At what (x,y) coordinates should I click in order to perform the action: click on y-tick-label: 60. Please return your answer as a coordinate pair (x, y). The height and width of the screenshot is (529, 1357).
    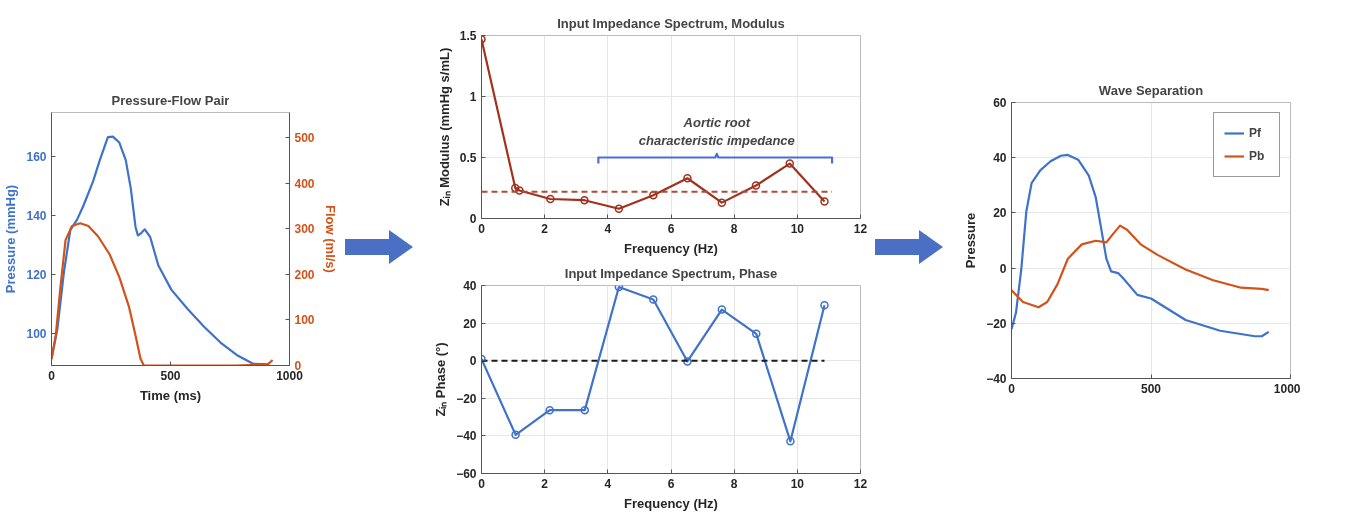
    Looking at the image, I should click on (1000, 103).